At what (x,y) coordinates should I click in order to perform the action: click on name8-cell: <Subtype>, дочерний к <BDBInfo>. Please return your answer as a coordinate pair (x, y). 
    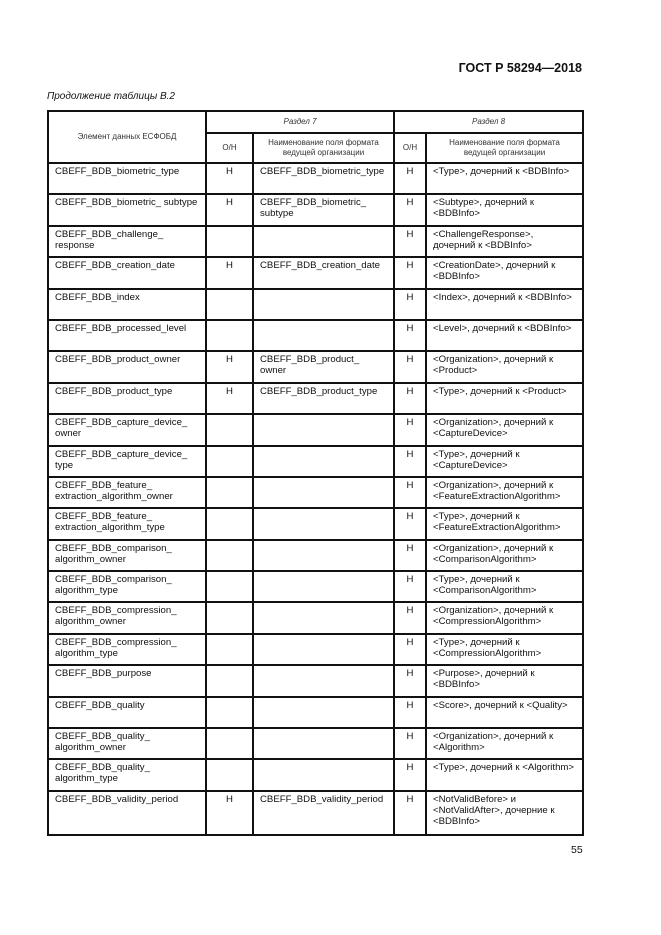
    Looking at the image, I should click on (504, 210).